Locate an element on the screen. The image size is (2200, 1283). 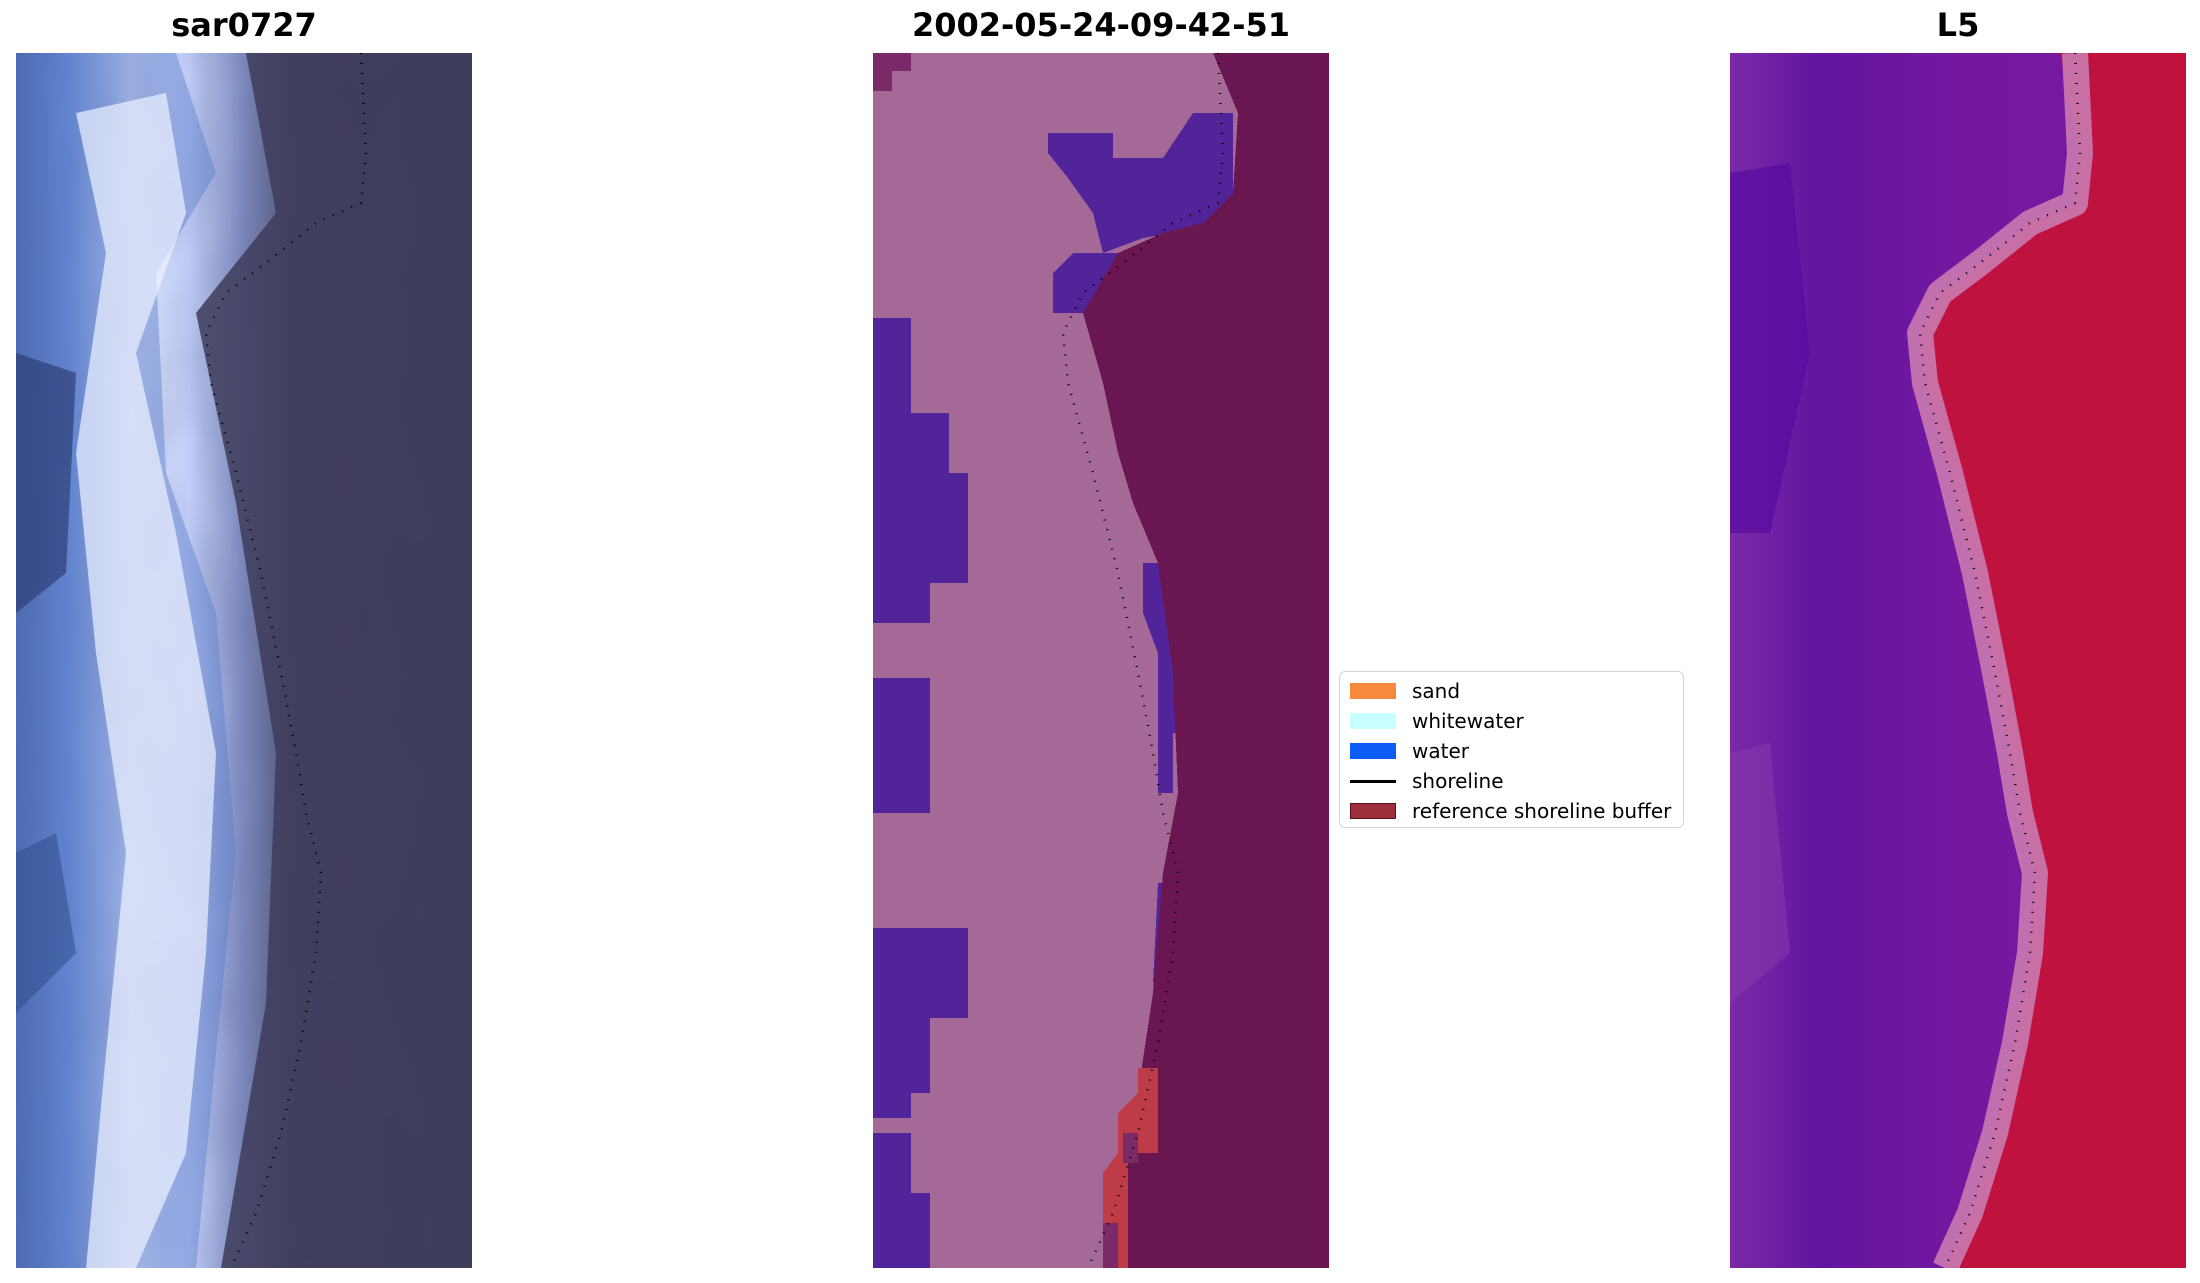
legend-item-buffer: reference shoreline buffer is located at coordinates (1511, 811).